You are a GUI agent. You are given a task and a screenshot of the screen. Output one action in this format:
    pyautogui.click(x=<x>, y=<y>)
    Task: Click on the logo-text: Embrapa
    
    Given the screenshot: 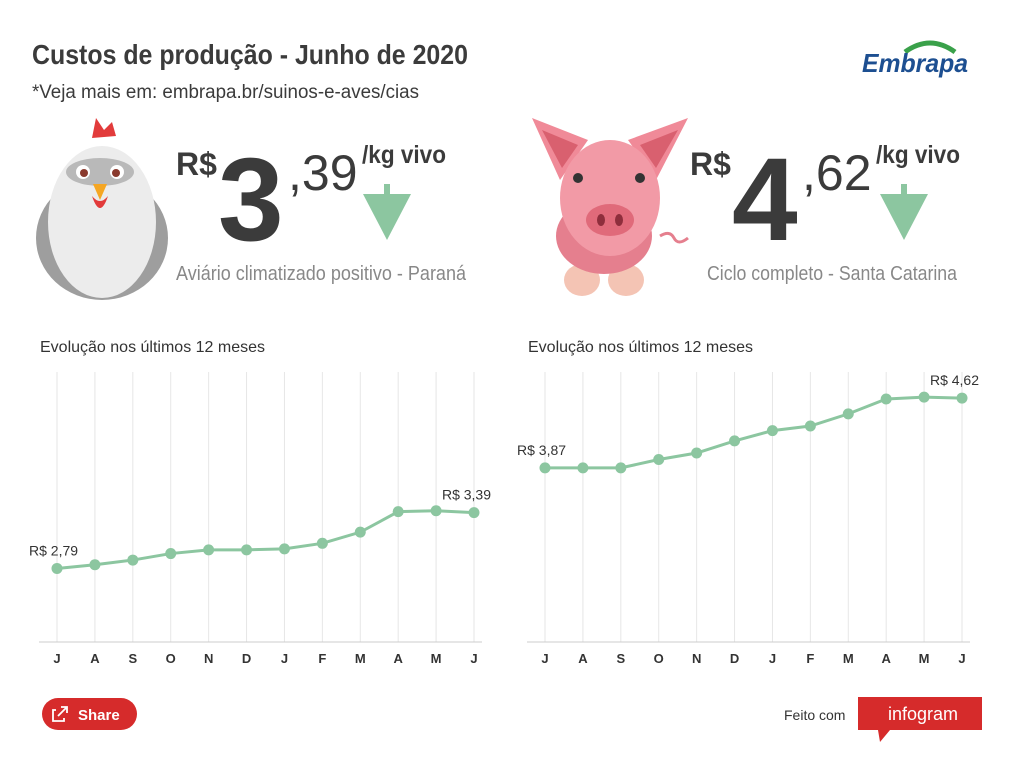 What is the action you would take?
    pyautogui.click(x=915, y=63)
    